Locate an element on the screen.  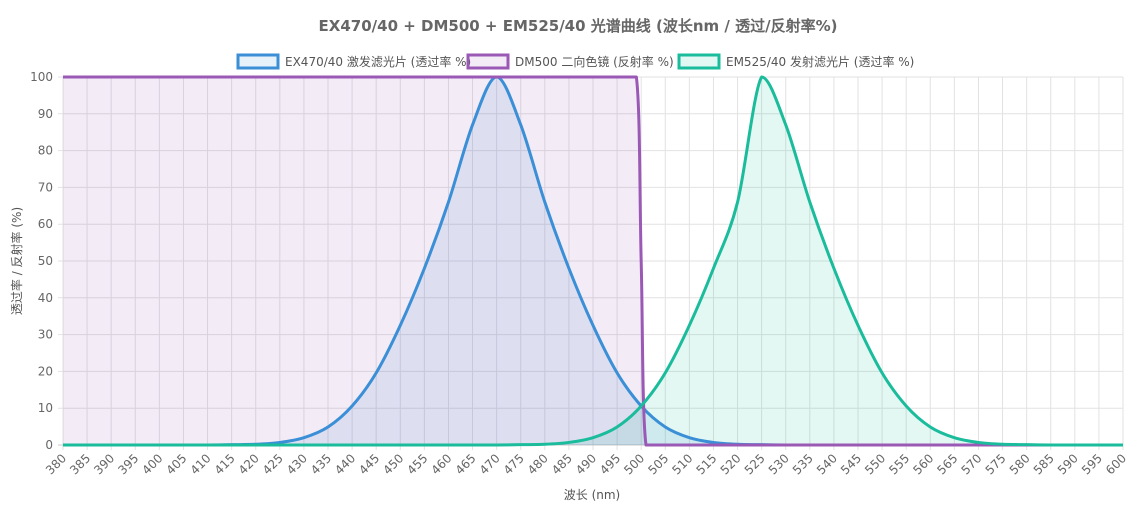
x-tick-label: 445 is located at coordinates (369, 464).